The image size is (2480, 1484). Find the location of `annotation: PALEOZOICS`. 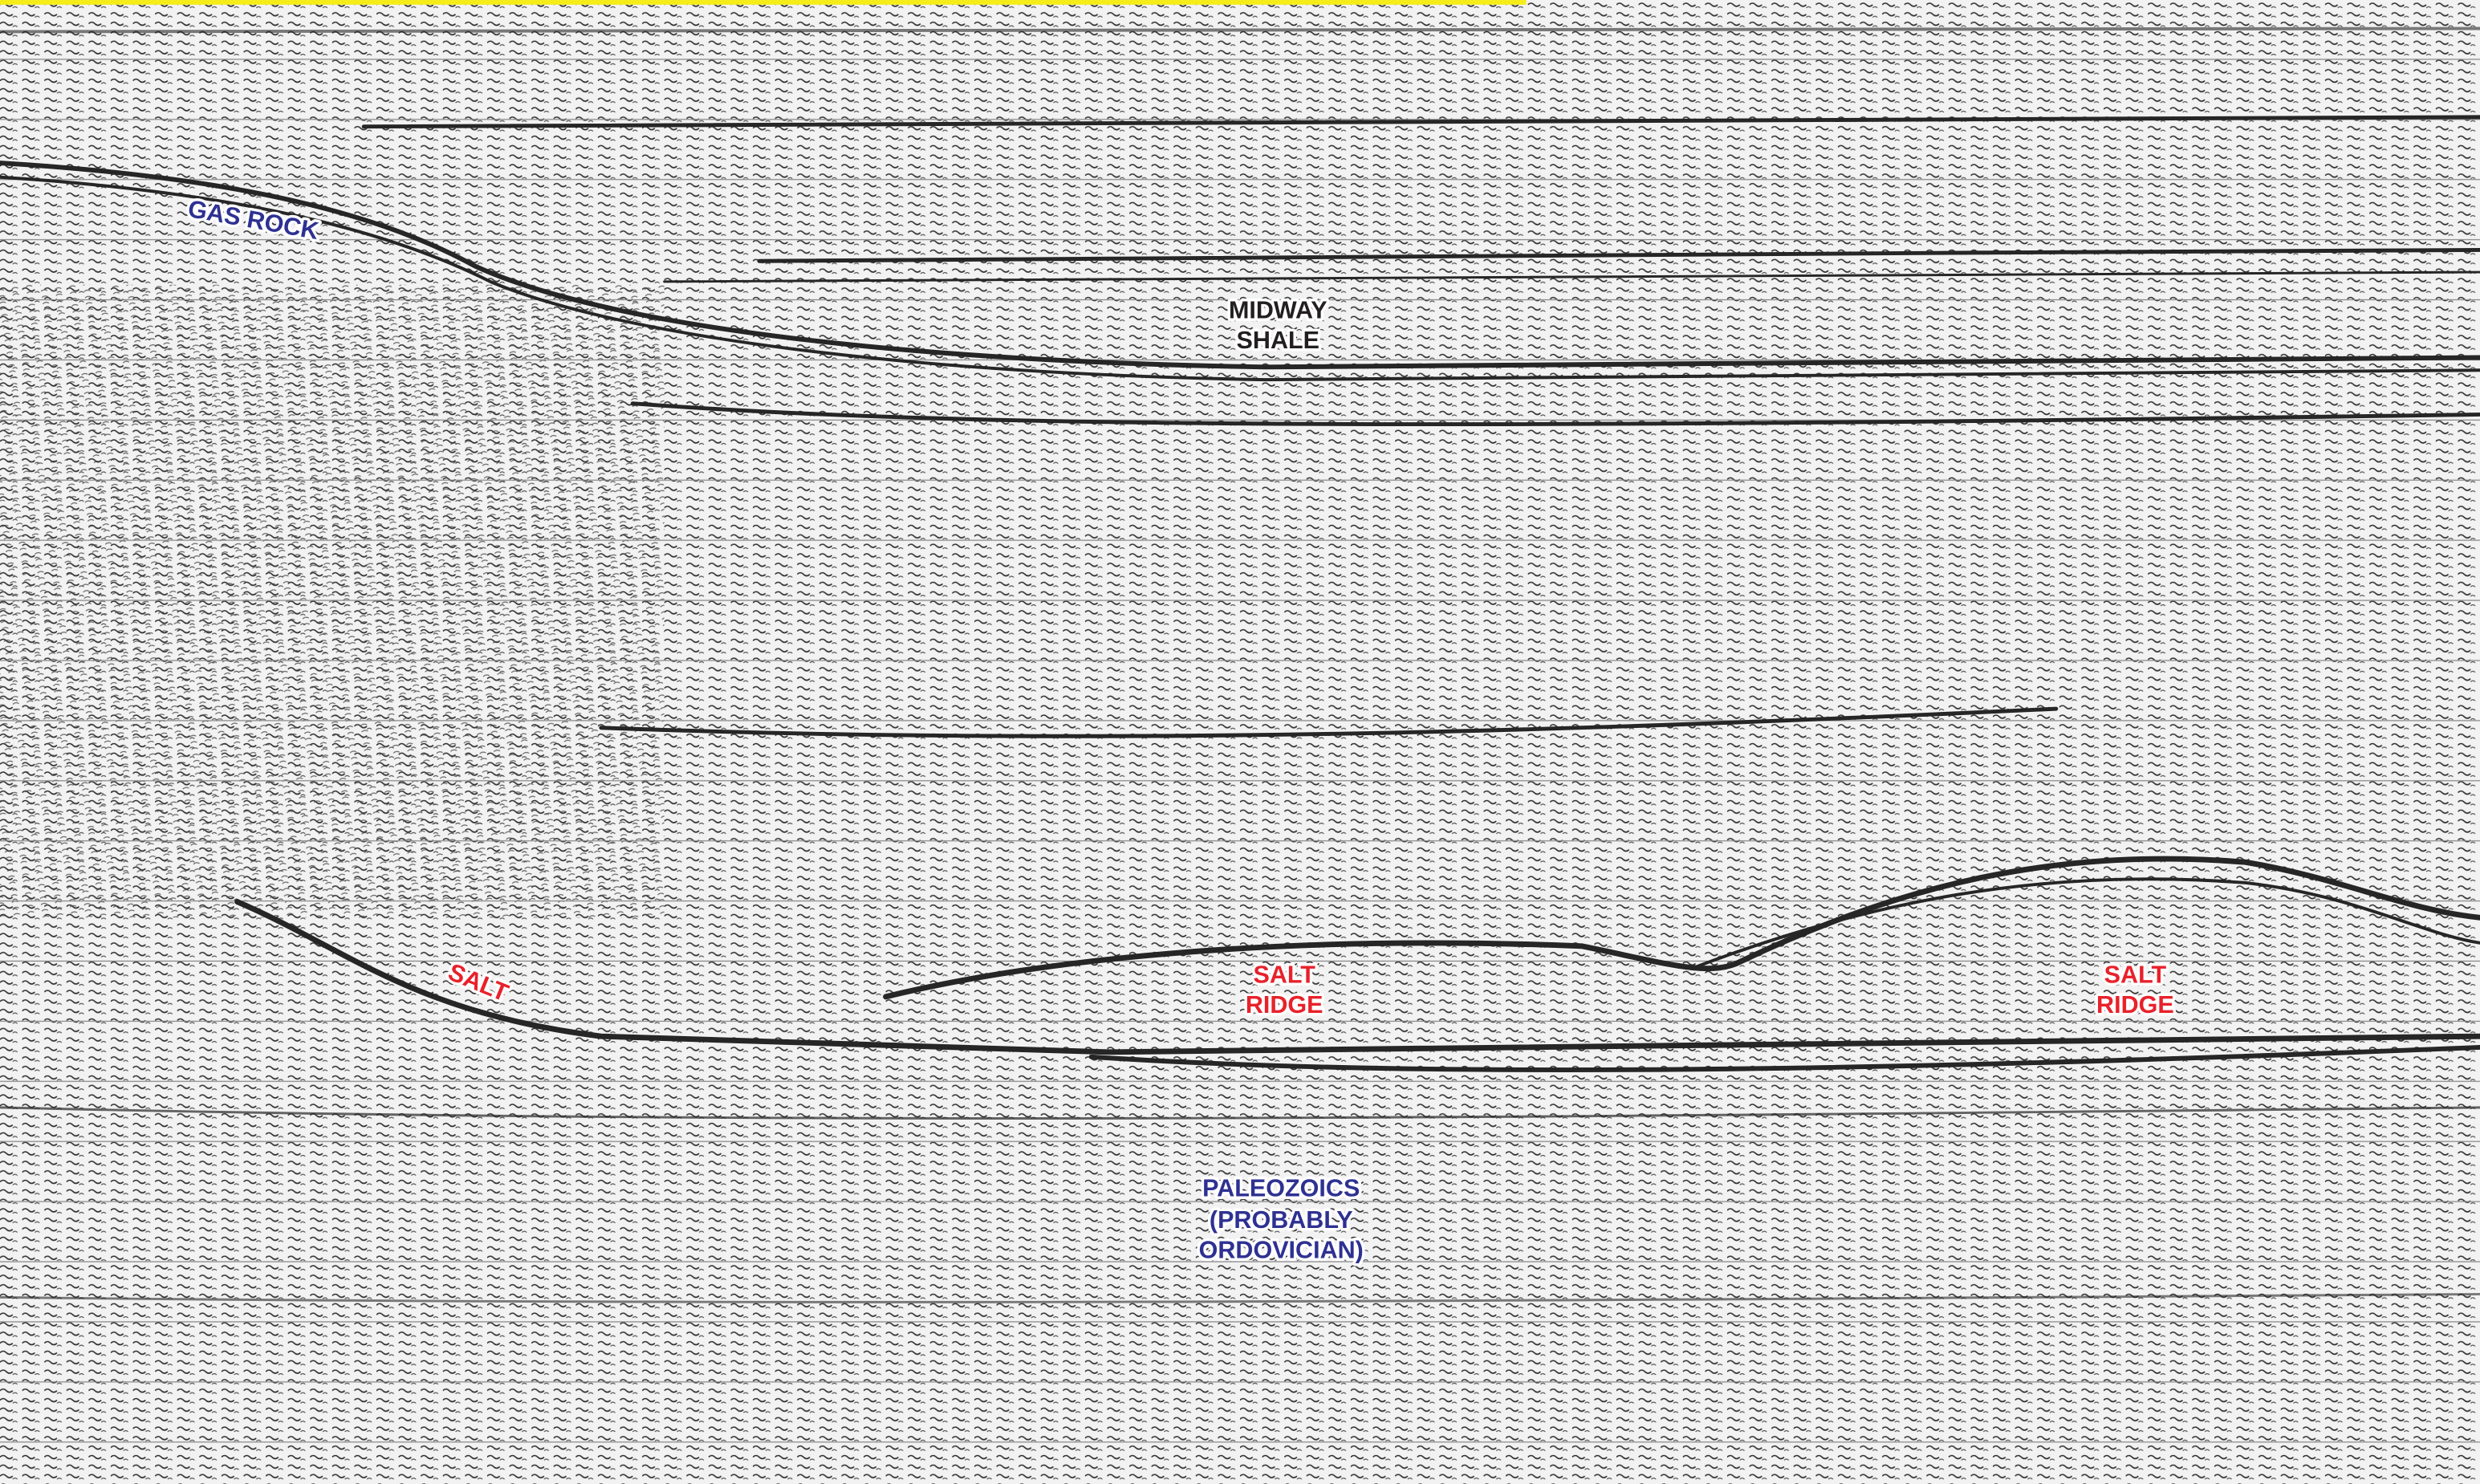

annotation: PALEOZOICS is located at coordinates (1281, 1187).